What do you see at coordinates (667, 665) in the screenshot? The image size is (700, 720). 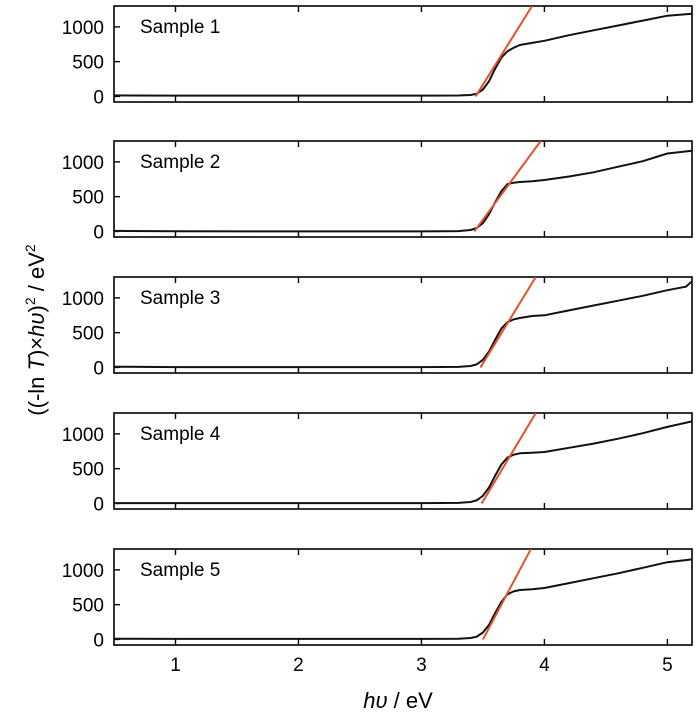 I see `x-tick-label: 5` at bounding box center [667, 665].